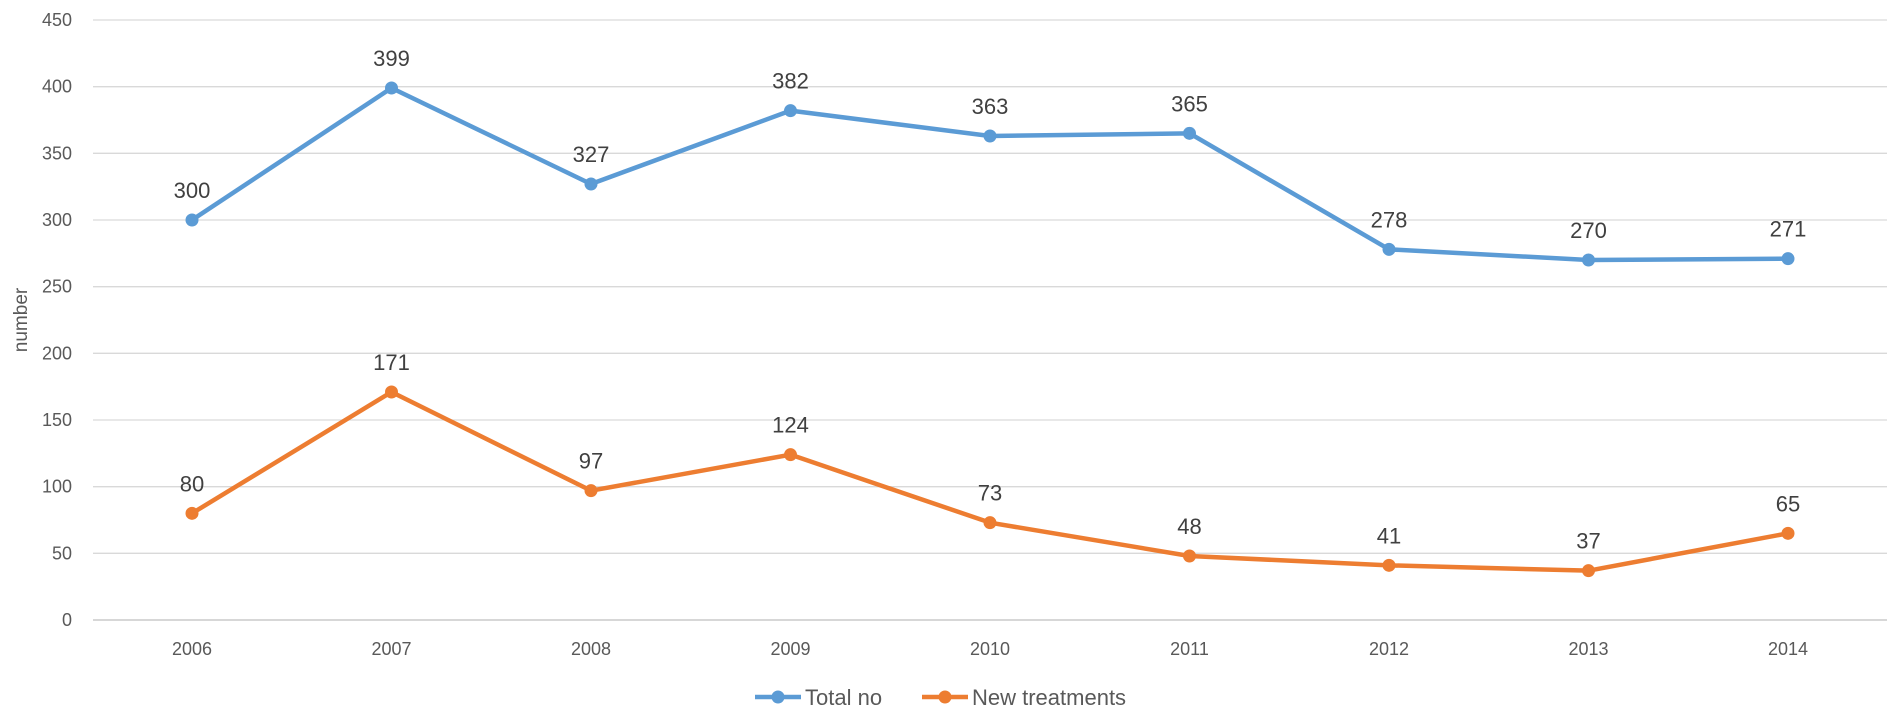  What do you see at coordinates (391, 362) in the screenshot?
I see `data-label: 171` at bounding box center [391, 362].